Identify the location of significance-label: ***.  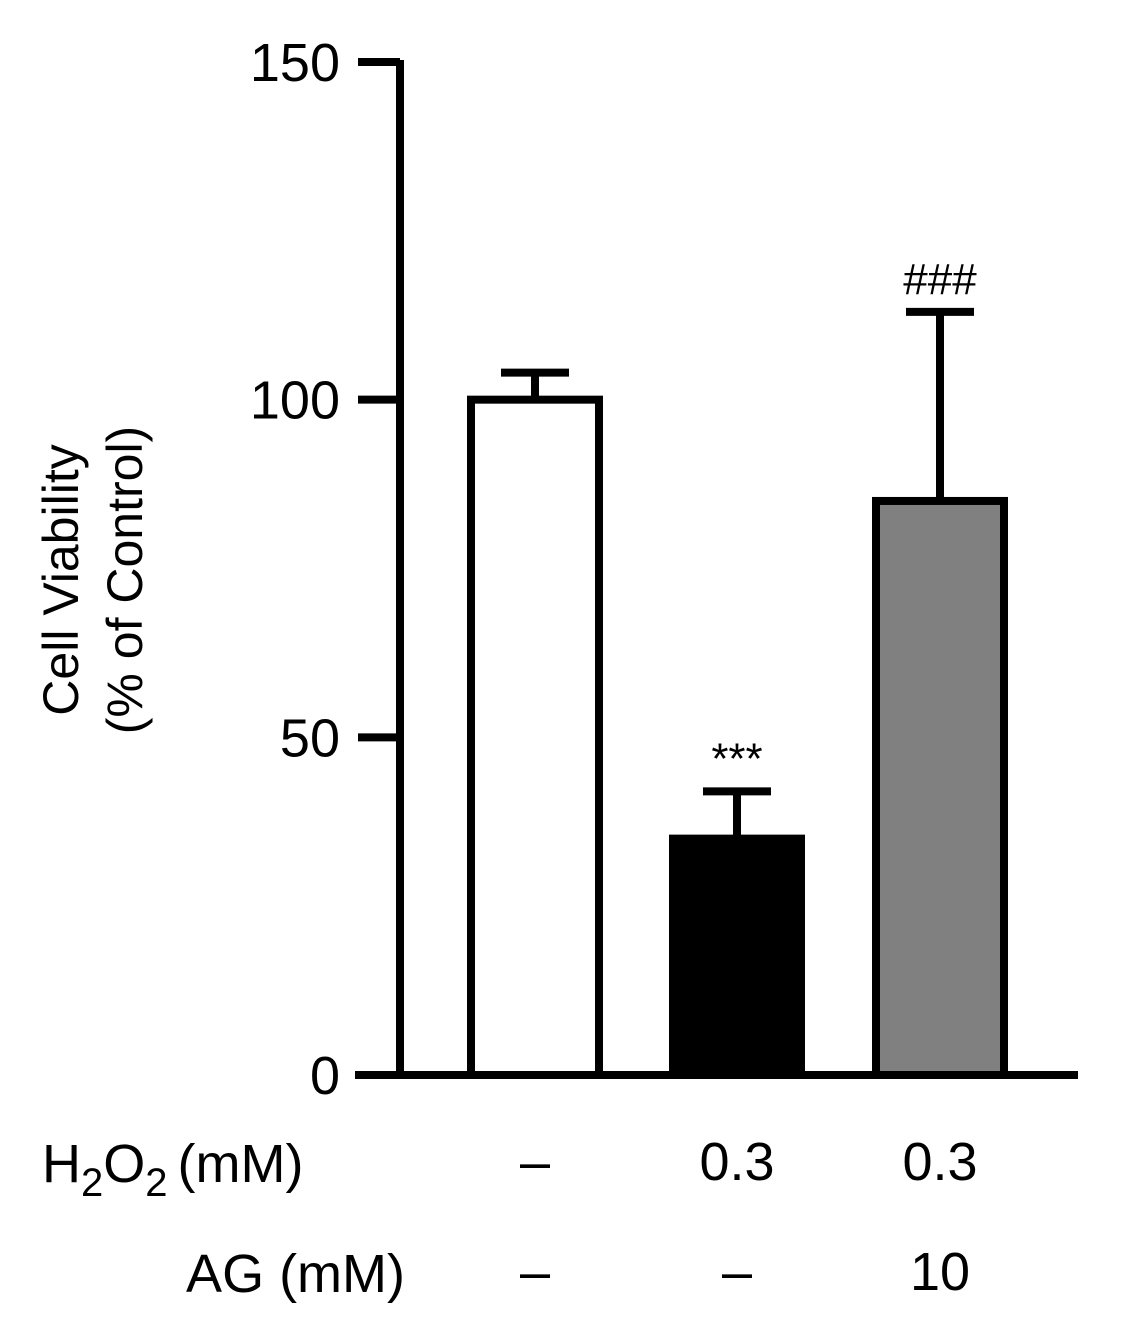
(736, 758).